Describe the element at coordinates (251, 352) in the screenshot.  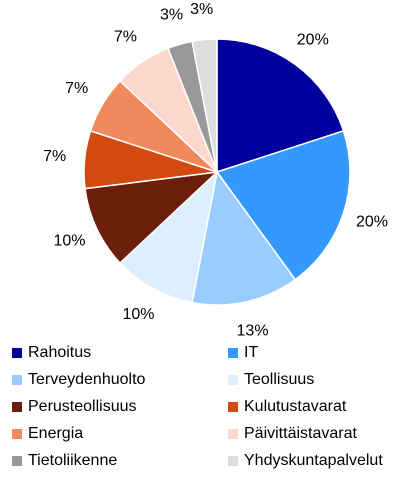
I see `legend-label: IT` at that location.